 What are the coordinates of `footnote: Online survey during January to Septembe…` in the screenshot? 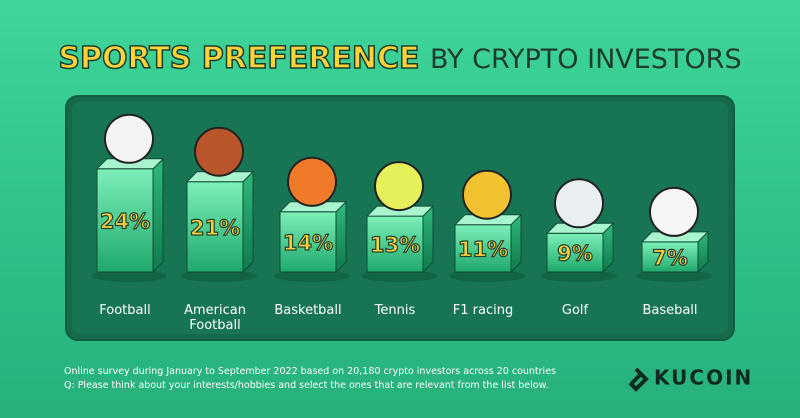 It's located at (310, 371).